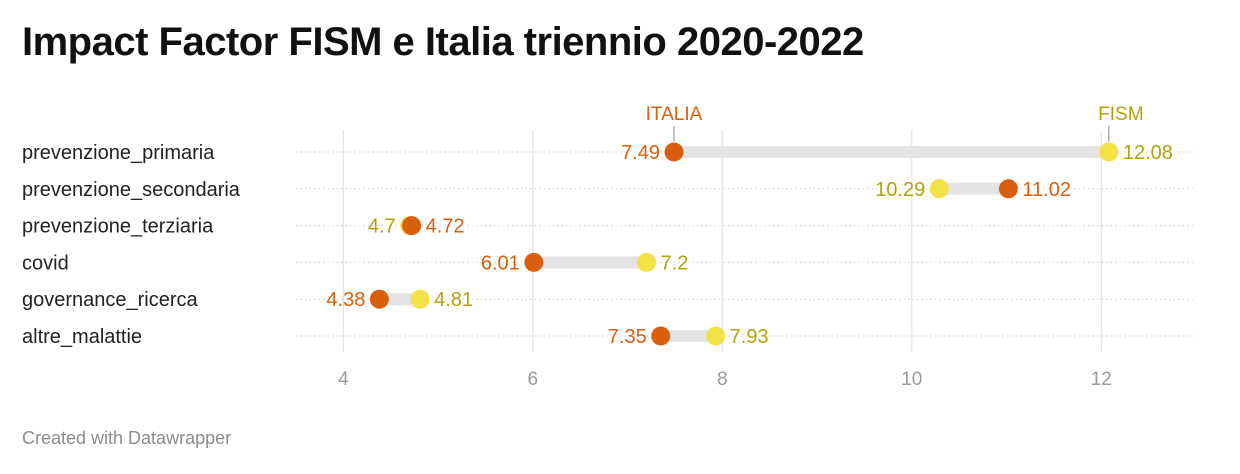  What do you see at coordinates (1101, 379) in the screenshot?
I see `x-tick-label: 12` at bounding box center [1101, 379].